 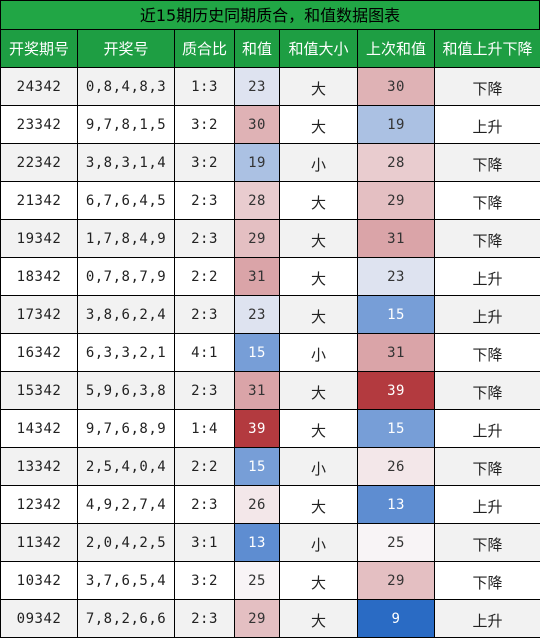 What do you see at coordinates (205, 429) in the screenshot?
I see `cell-ratio: 1:4` at bounding box center [205, 429].